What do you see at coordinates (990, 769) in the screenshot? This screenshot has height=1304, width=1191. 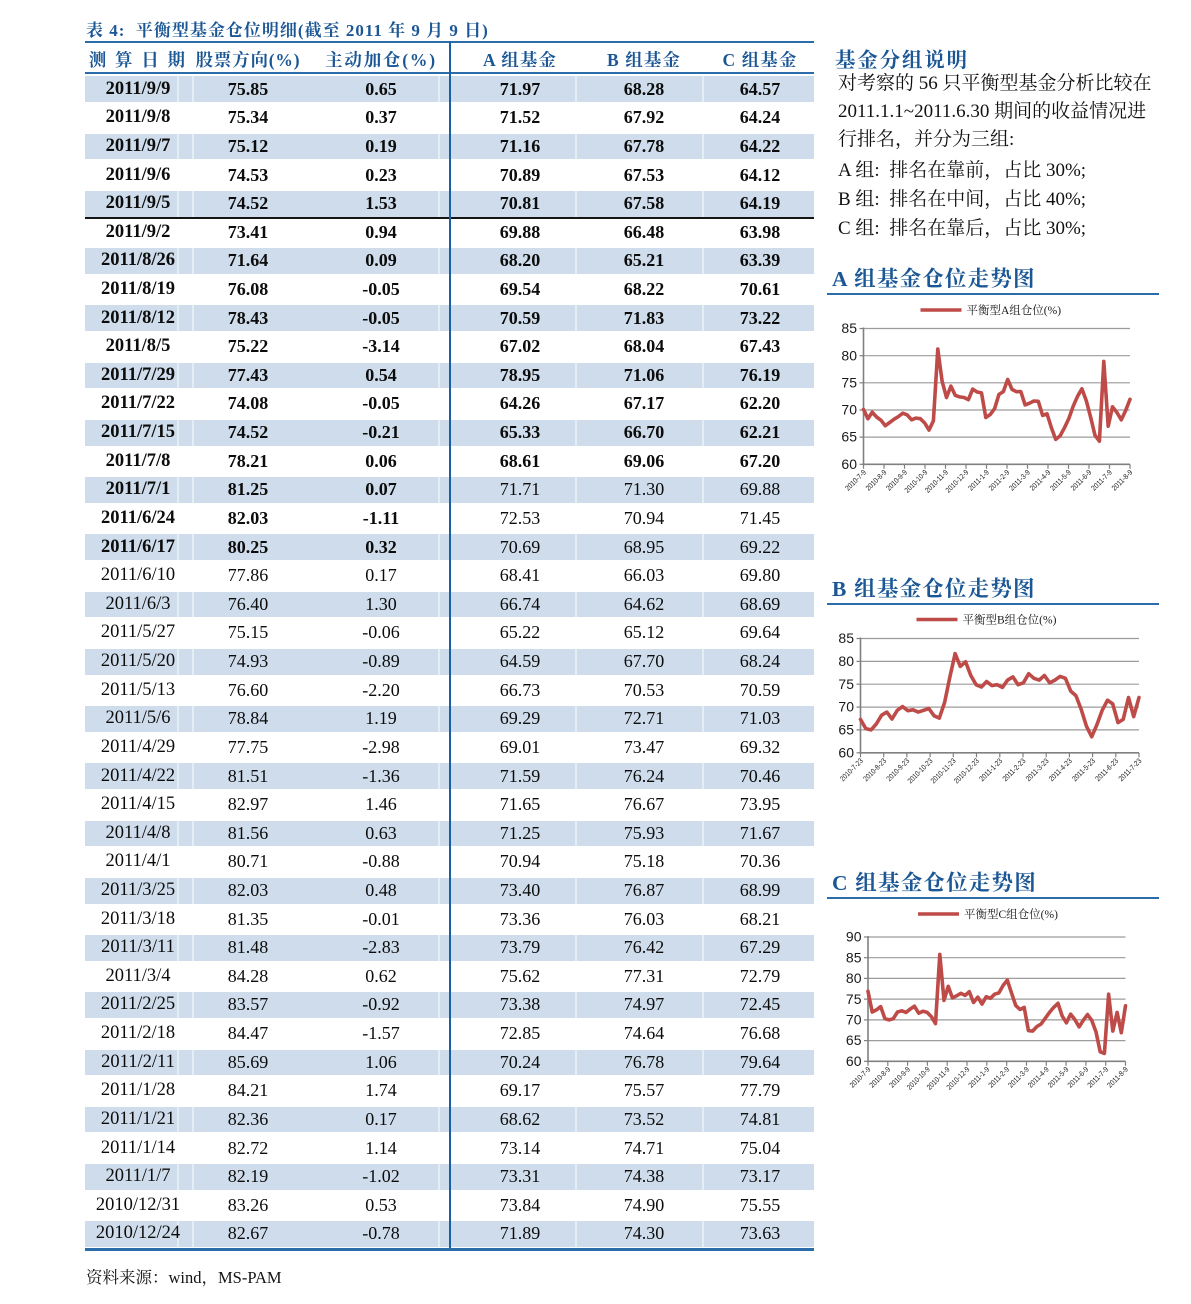 I see `svg-text: 2011-1-23` at bounding box center [990, 769].